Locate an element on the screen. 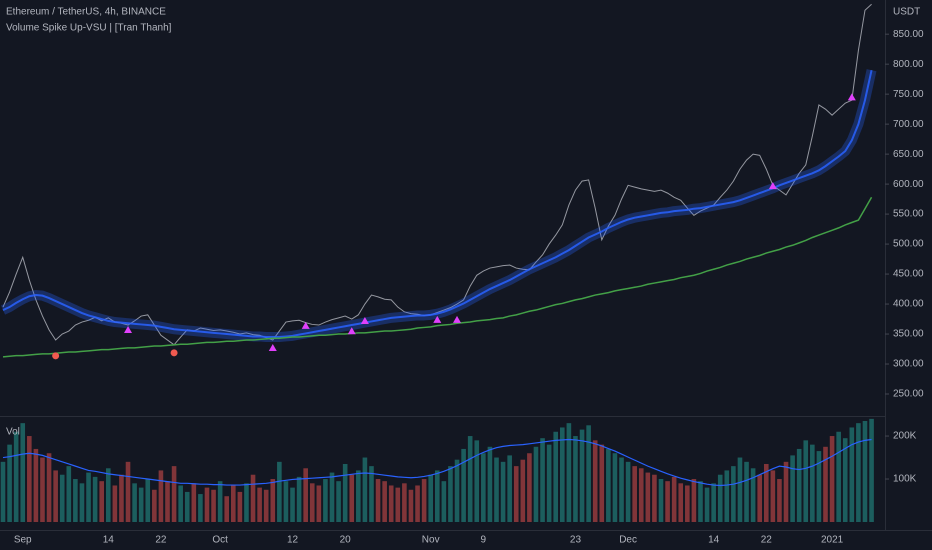 The height and width of the screenshot is (550, 932). y-tick-label: 650.00 is located at coordinates (908, 154).